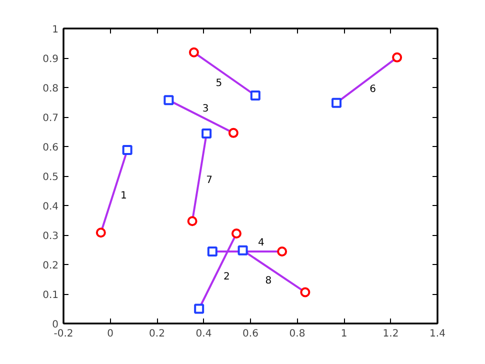  Describe the element at coordinates (50, 295) in the screenshot. I see `y-tick-label: 0.1` at that location.